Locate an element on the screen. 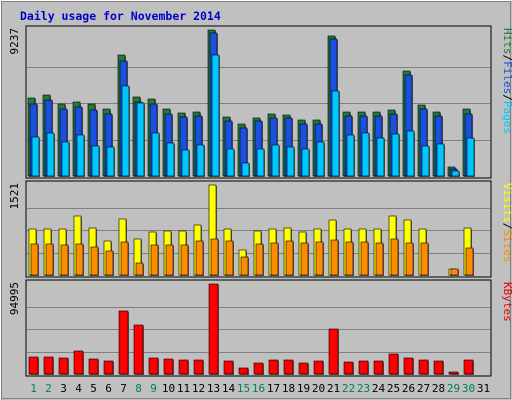 Image resolution: width=512 pixels, height=400 pixels. day-label-11: 11 is located at coordinates (183, 388).